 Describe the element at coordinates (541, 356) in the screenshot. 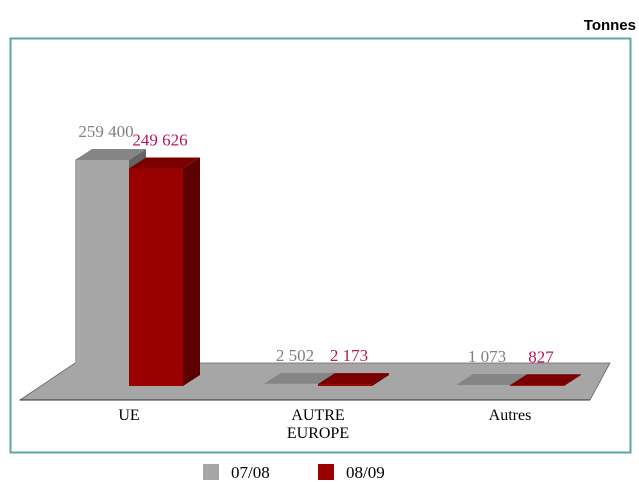

I see `value-label: 827` at that location.